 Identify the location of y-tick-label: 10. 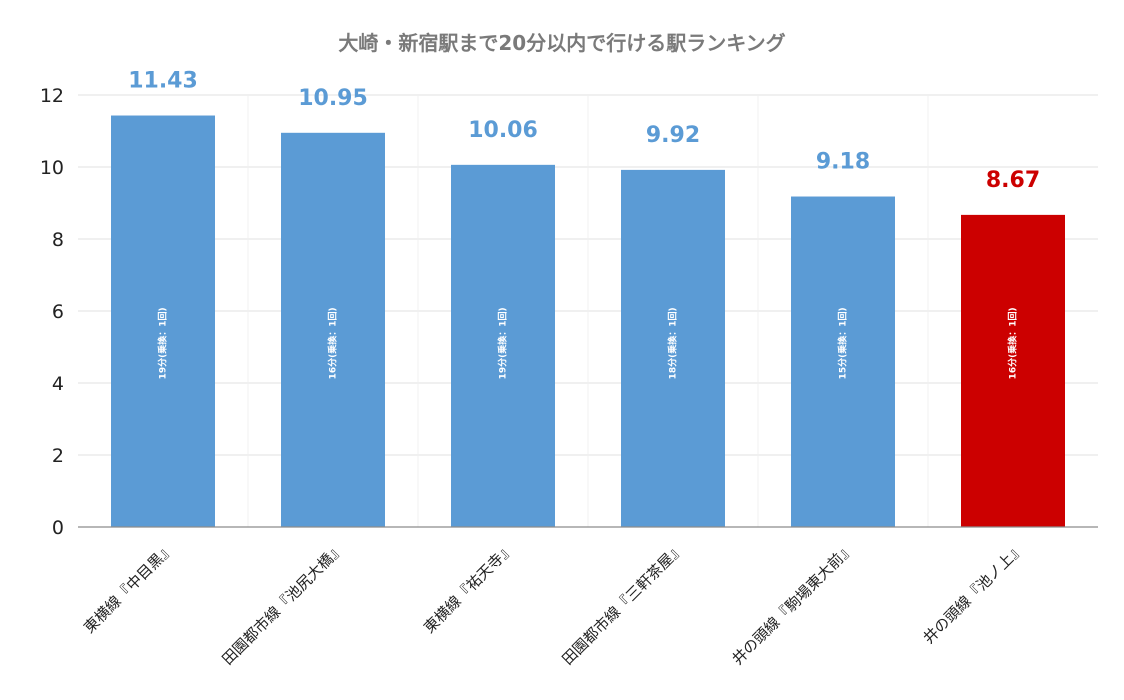
(52, 168).